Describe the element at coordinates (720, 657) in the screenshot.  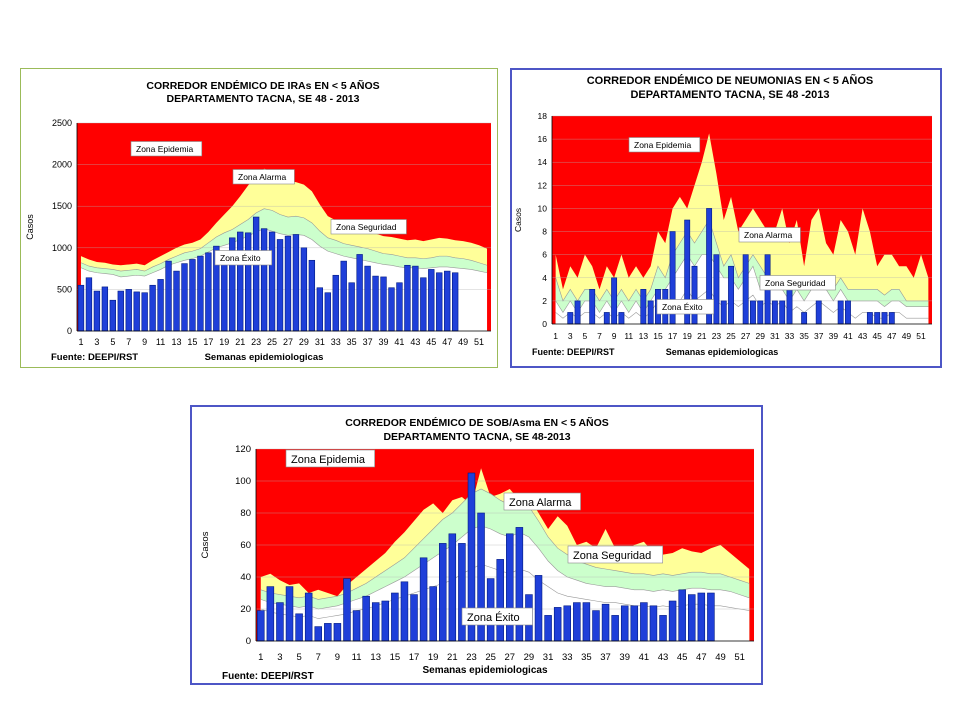
I see `x-tick-label: 49` at that location.